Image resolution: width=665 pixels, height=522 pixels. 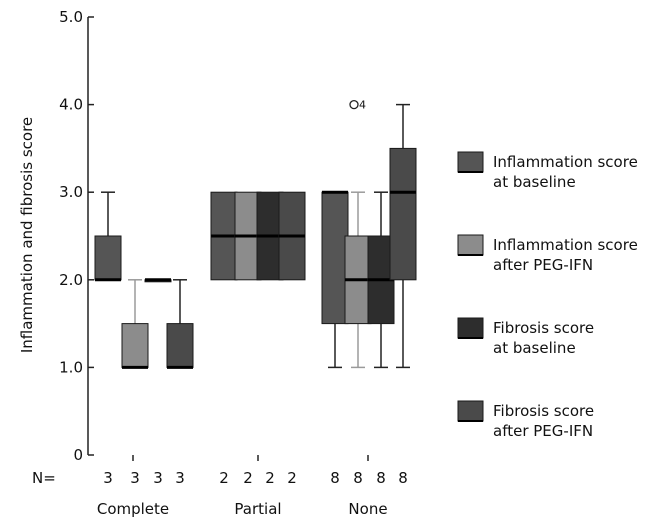 What do you see at coordinates (133, 509) in the screenshot?
I see `x-category-label: Complete` at bounding box center [133, 509].